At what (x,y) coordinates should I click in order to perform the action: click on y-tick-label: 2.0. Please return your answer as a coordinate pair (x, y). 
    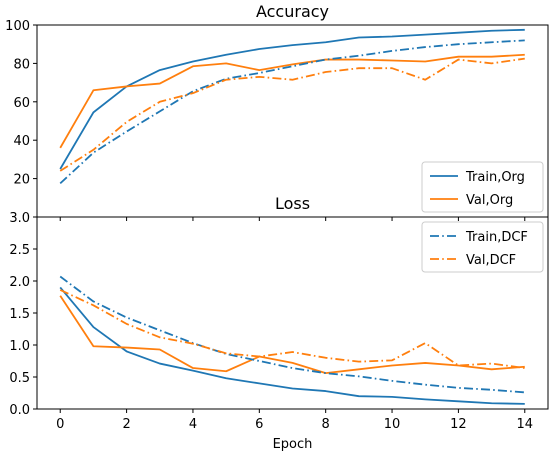
    Looking at the image, I should click on (19, 282).